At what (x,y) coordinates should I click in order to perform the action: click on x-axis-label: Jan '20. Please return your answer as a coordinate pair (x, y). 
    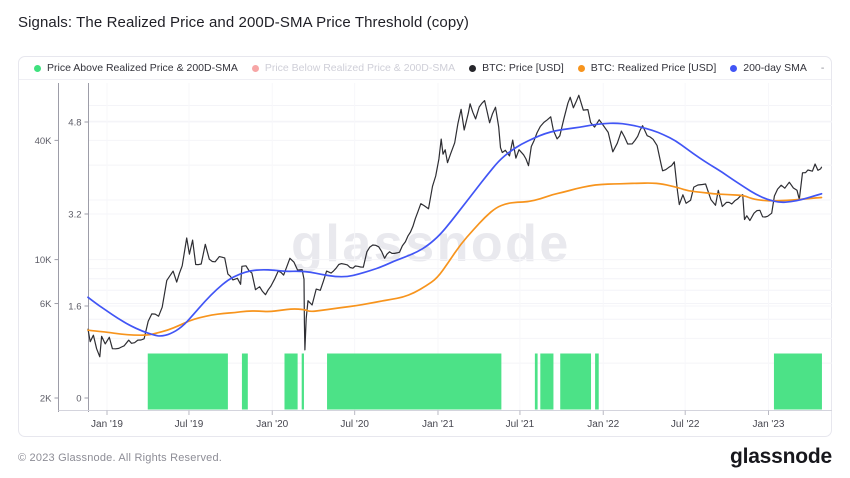
    Looking at the image, I should click on (272, 424).